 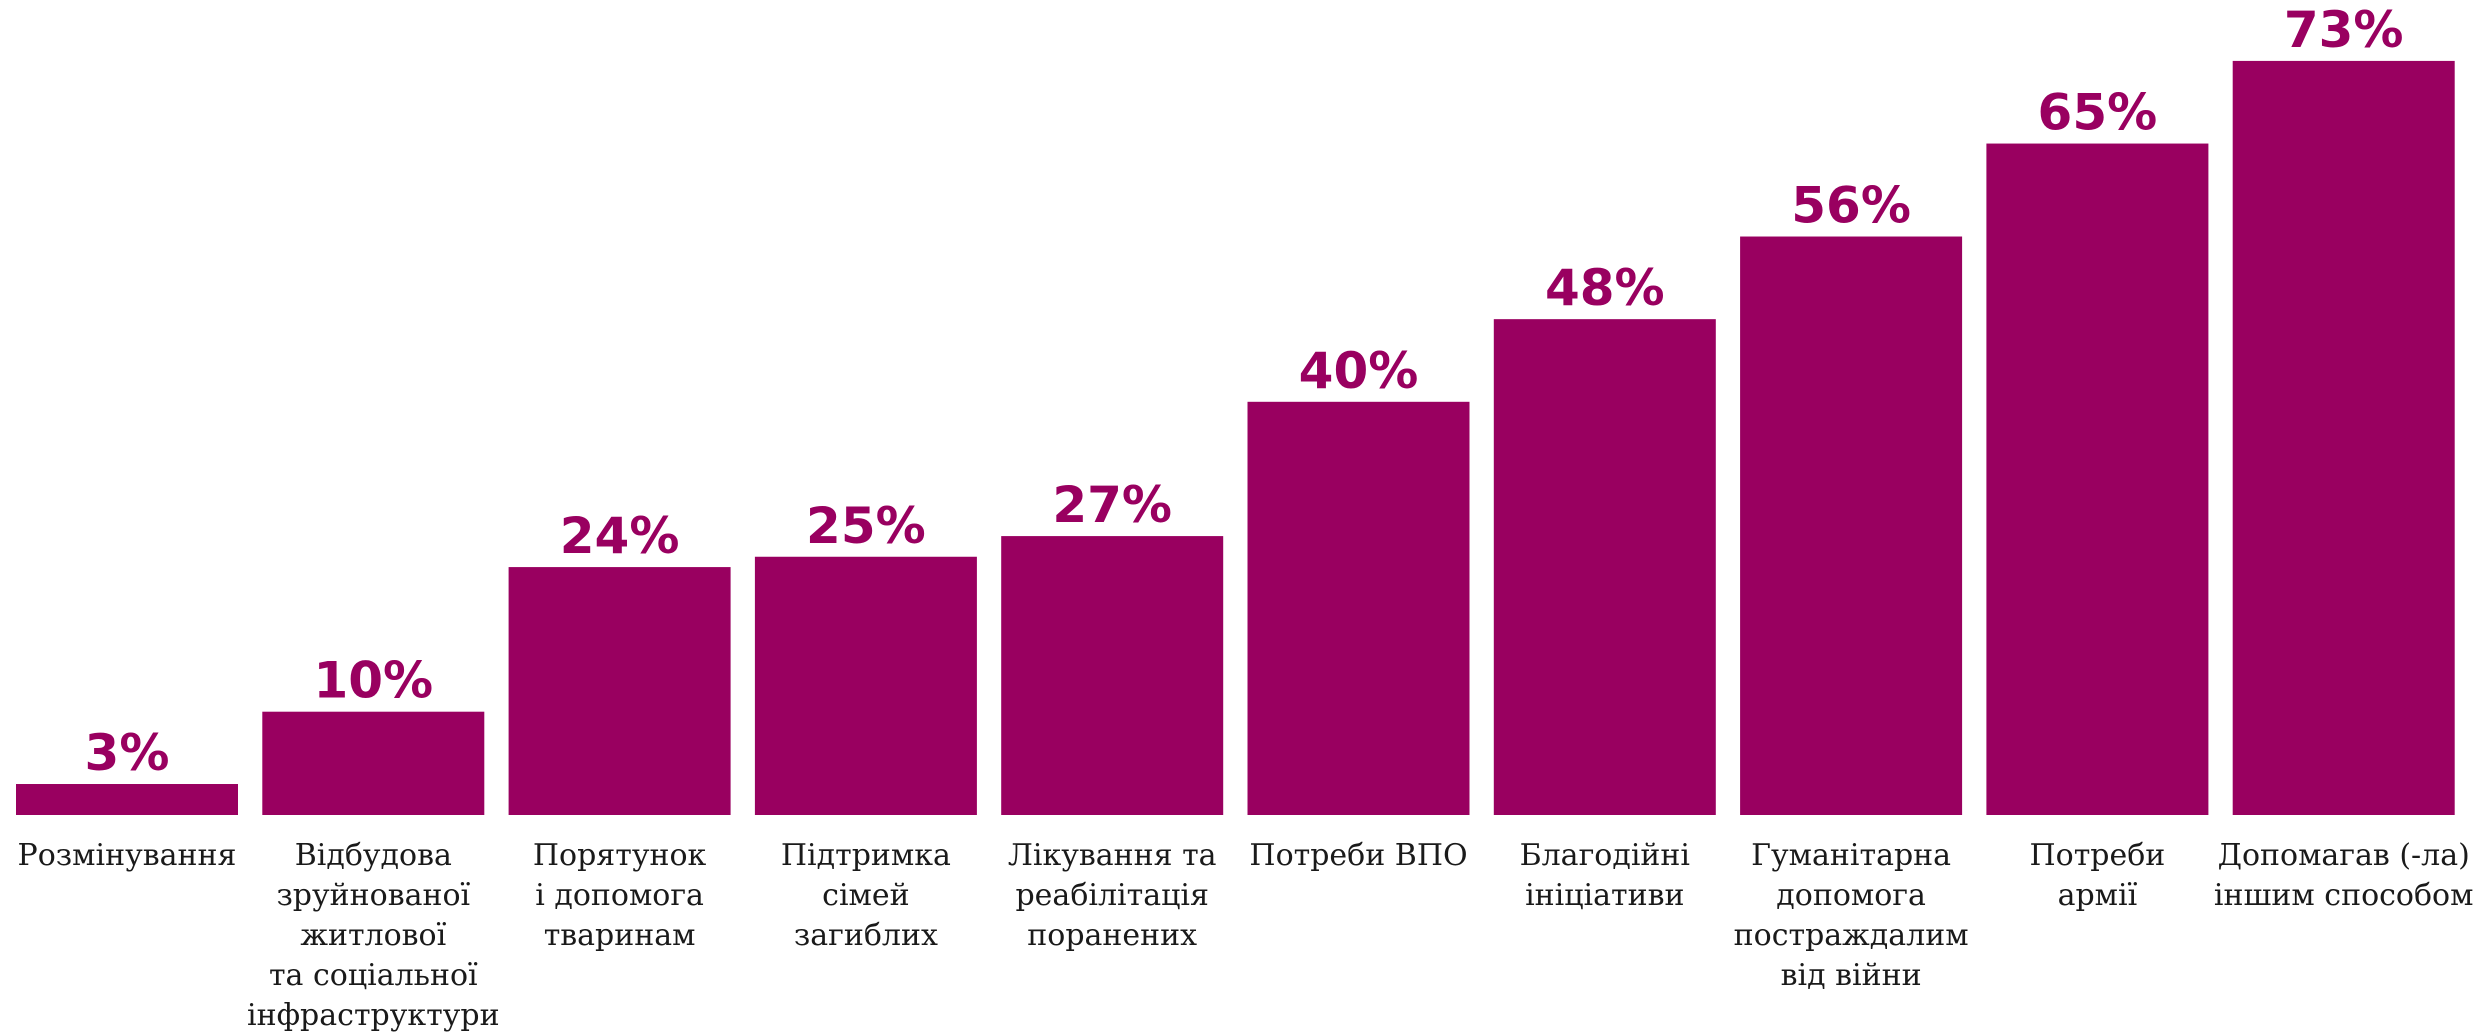 What do you see at coordinates (1851, 206) in the screenshot?
I see `bar-value-label: 56%` at bounding box center [1851, 206].